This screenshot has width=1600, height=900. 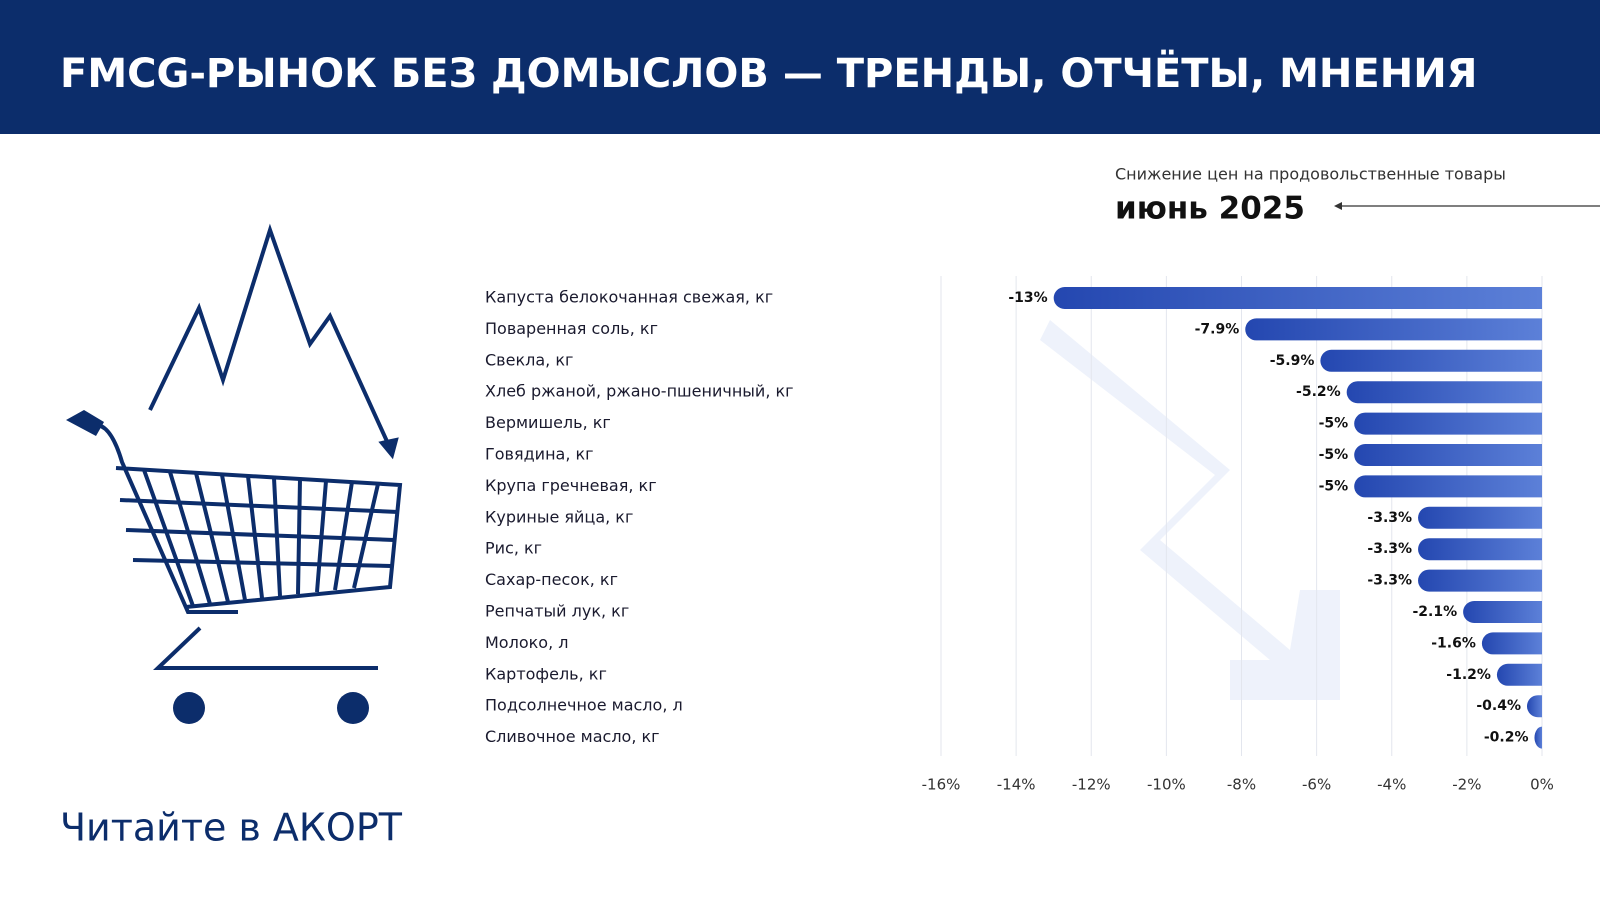 I want to click on x-tick-label: -10%, so click(x=1166, y=785).